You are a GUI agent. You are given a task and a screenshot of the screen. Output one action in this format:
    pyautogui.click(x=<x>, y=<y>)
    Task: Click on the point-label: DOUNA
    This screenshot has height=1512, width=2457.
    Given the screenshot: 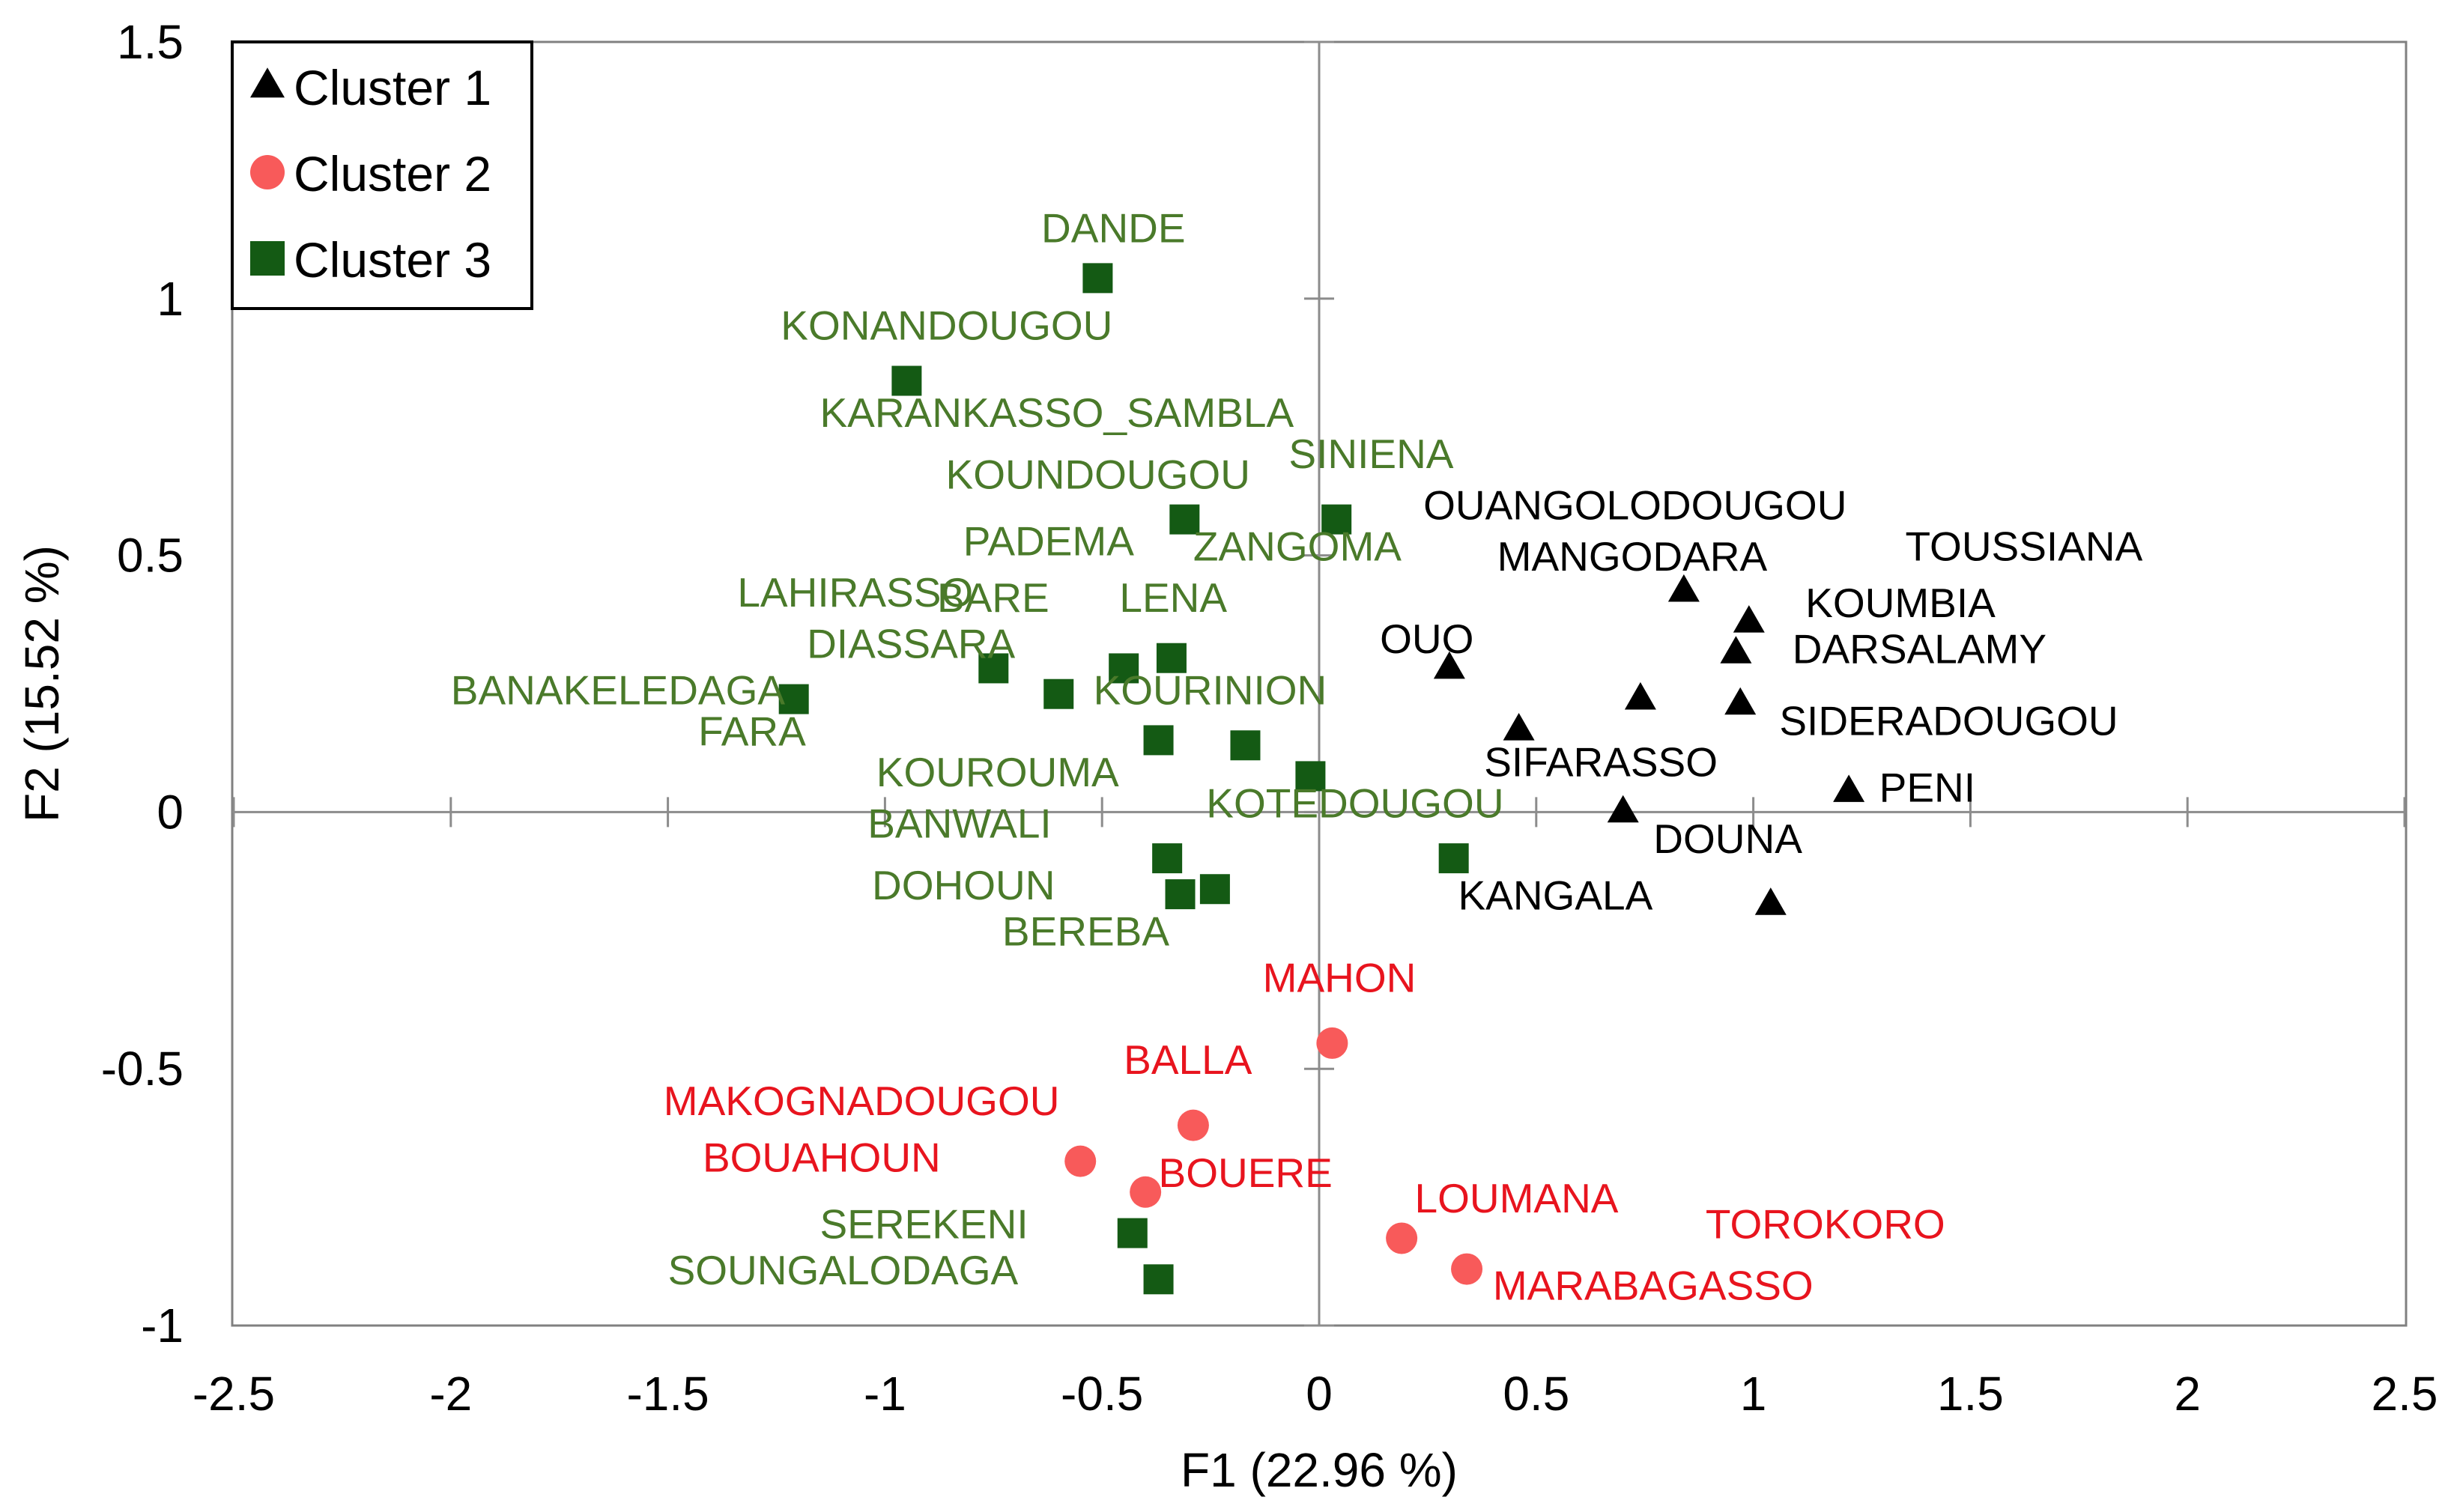 What is the action you would take?
    pyautogui.click(x=1728, y=839)
    